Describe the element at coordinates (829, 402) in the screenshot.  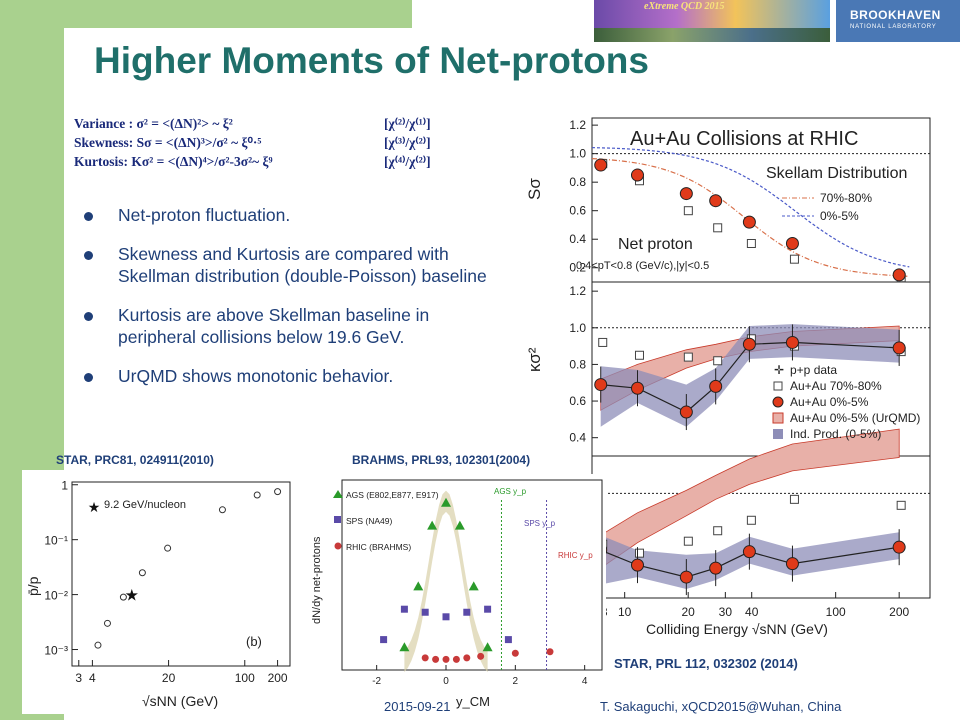
I see `legend-label: Au+Au 0%-5%` at that location.